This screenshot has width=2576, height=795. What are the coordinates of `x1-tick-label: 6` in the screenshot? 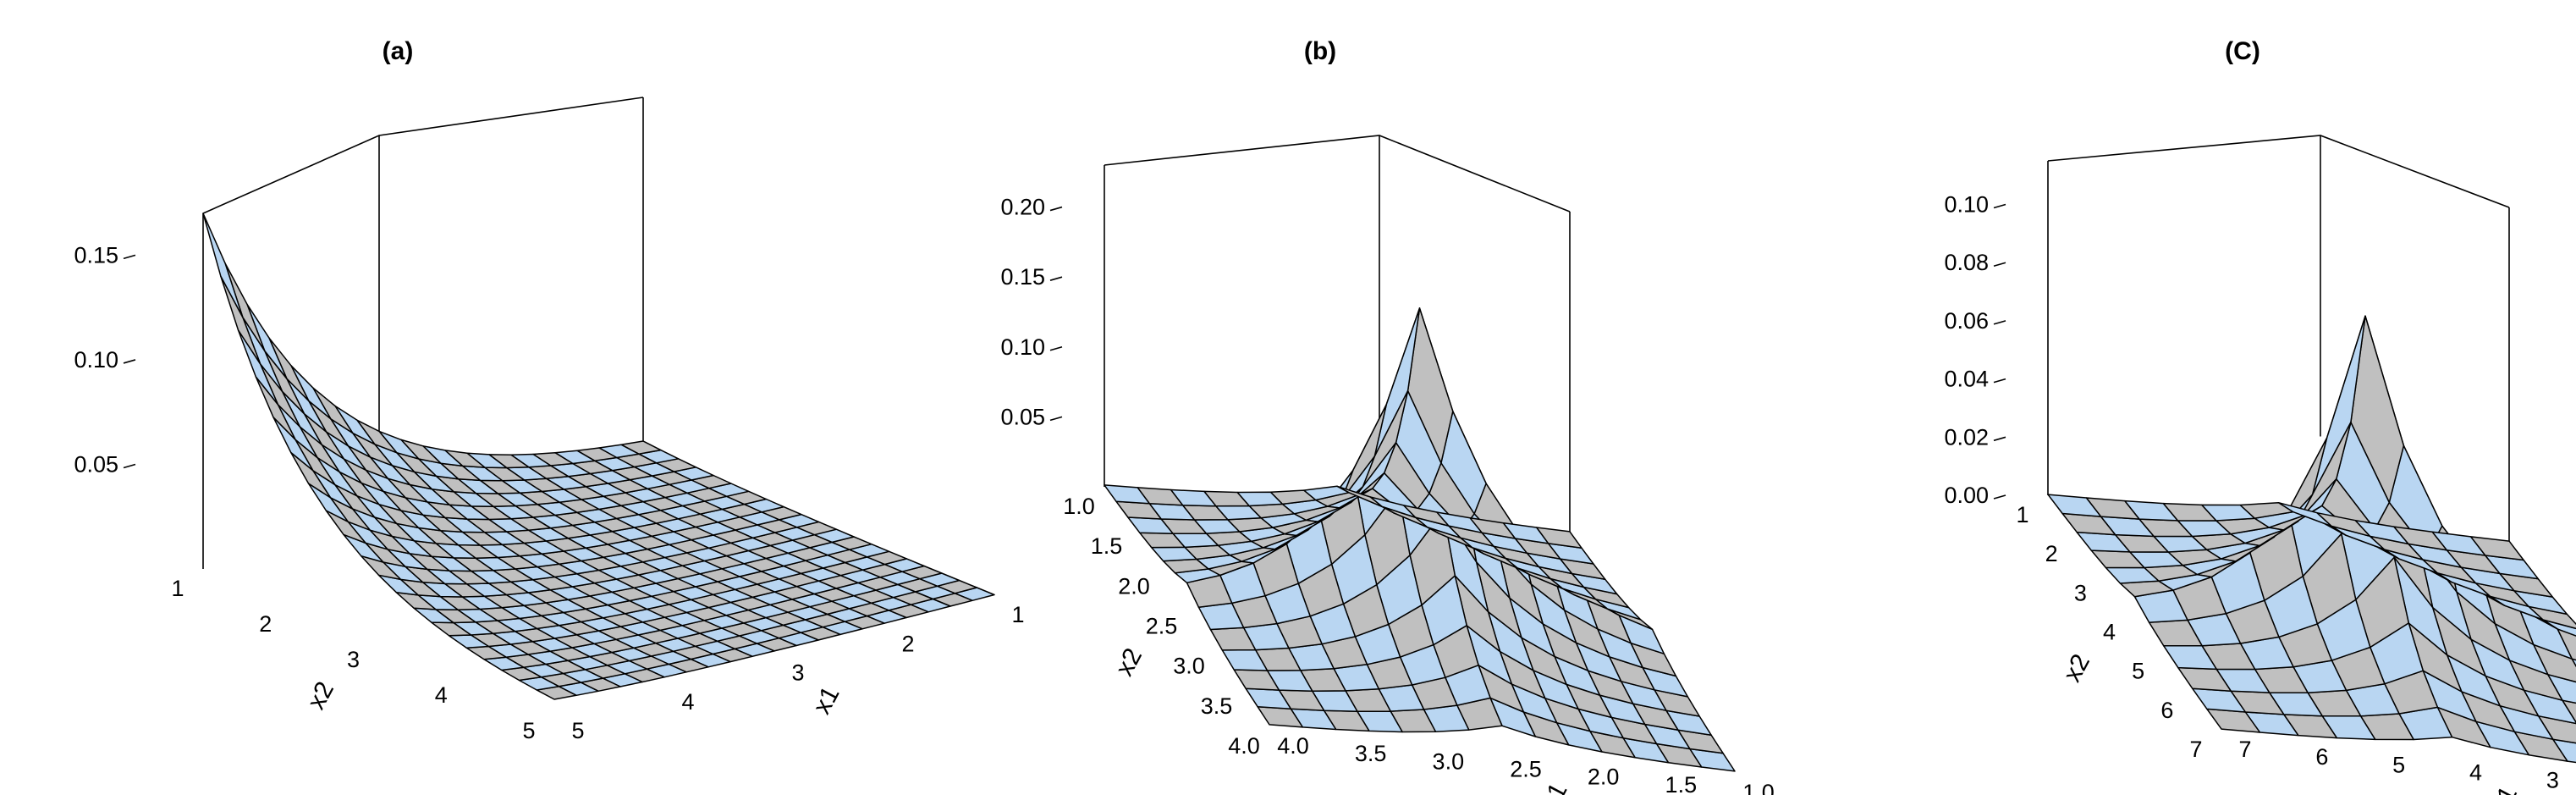 It's located at (2321, 757).